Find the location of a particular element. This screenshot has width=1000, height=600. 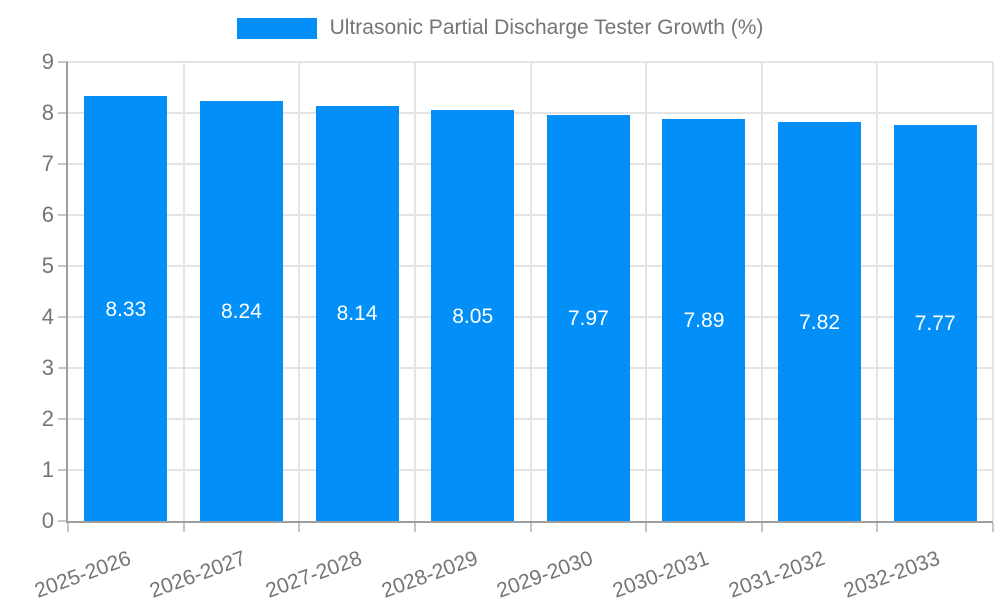

bar-2026-2027: 8.24 is located at coordinates (241, 310).